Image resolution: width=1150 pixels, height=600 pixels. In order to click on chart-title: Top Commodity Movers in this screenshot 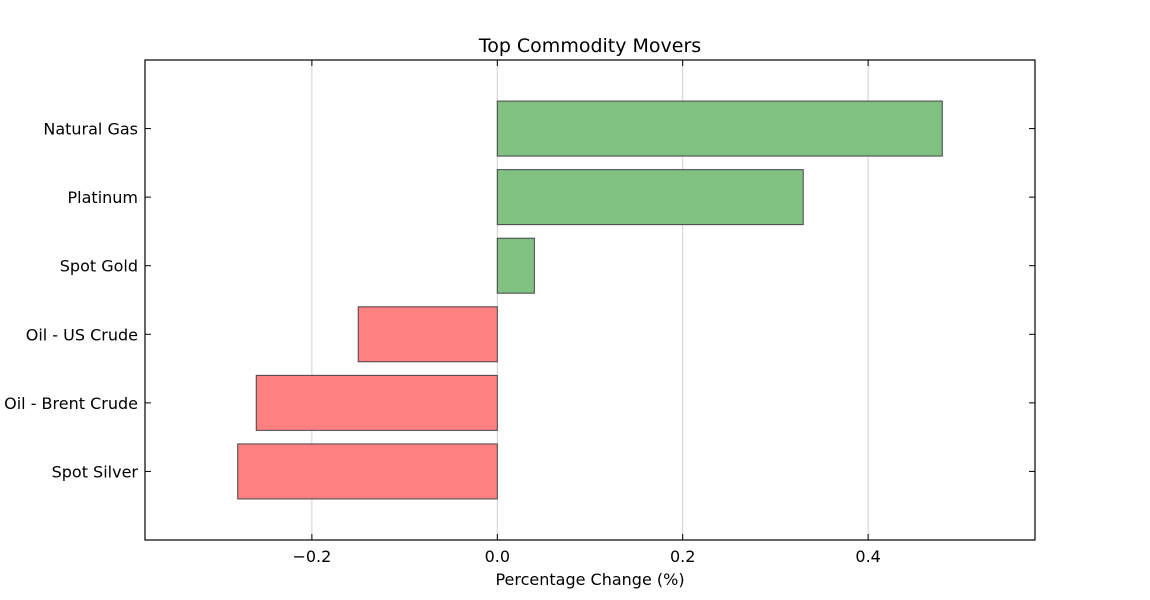, I will do `click(589, 46)`.